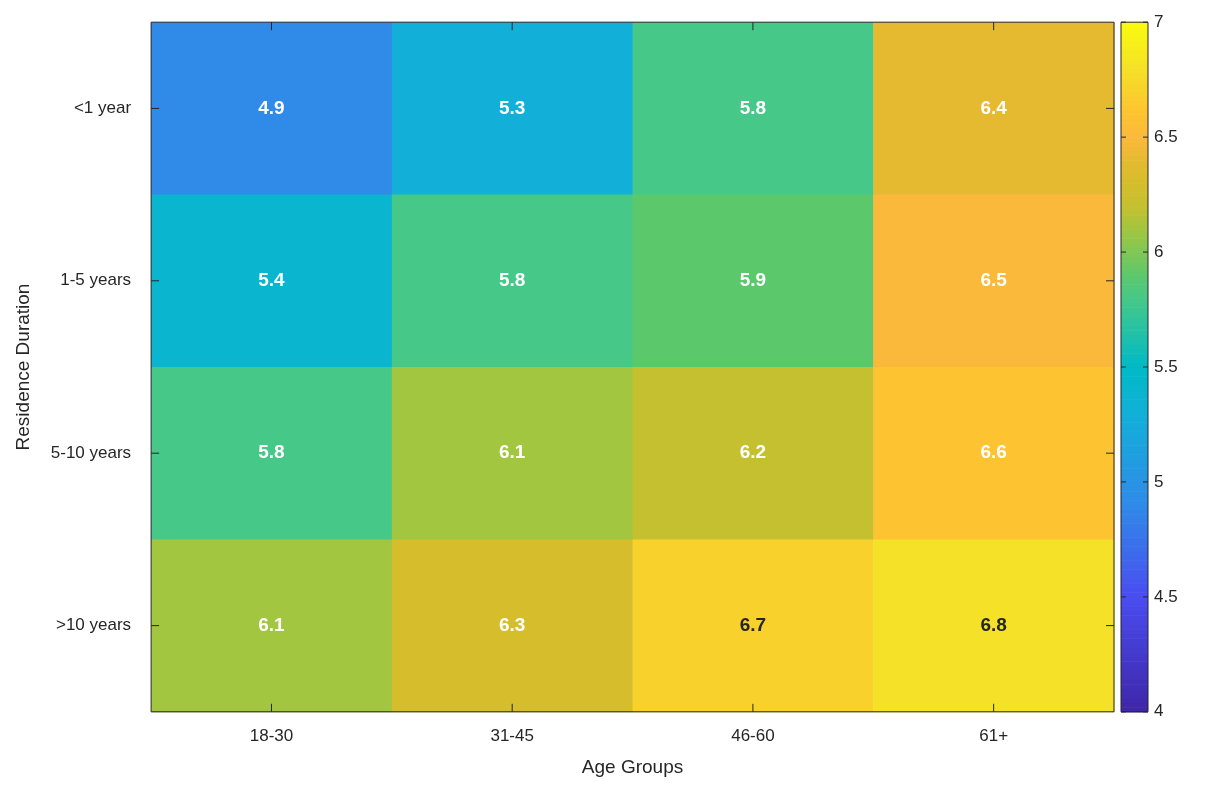  What do you see at coordinates (96, 280) in the screenshot?
I see `y-tick-label: 1-5 years` at bounding box center [96, 280].